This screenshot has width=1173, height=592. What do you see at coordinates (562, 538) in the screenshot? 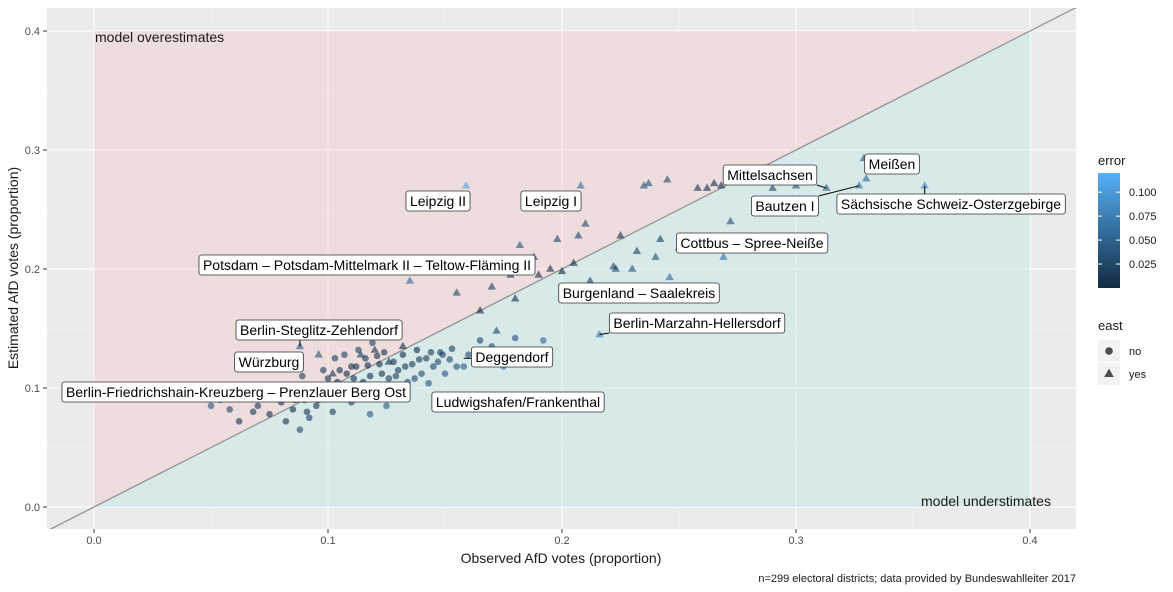
I see `x-axis-ticks: 0.0 0.1 0.2 0.3 0.4` at bounding box center [562, 538].